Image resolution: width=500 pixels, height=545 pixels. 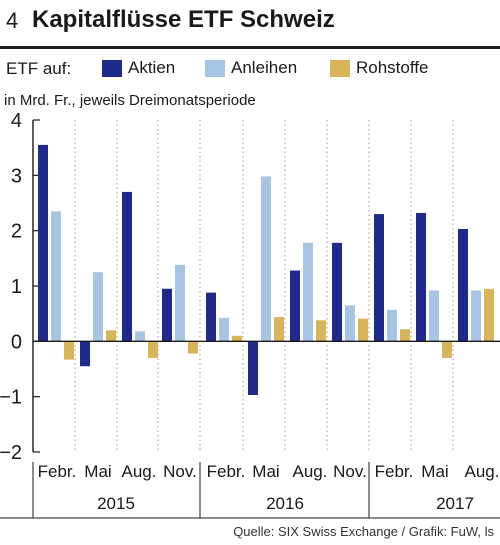 What do you see at coordinates (16, 232) in the screenshot?
I see `y-tick-label-2: 2` at bounding box center [16, 232].